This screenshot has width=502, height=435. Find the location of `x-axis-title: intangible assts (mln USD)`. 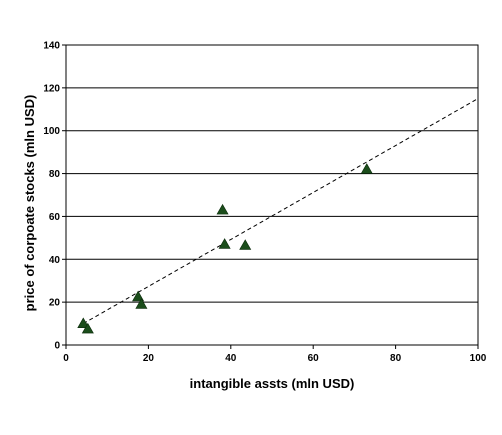

x-axis-title: intangible assts (mln USD) is located at coordinates (272, 383).